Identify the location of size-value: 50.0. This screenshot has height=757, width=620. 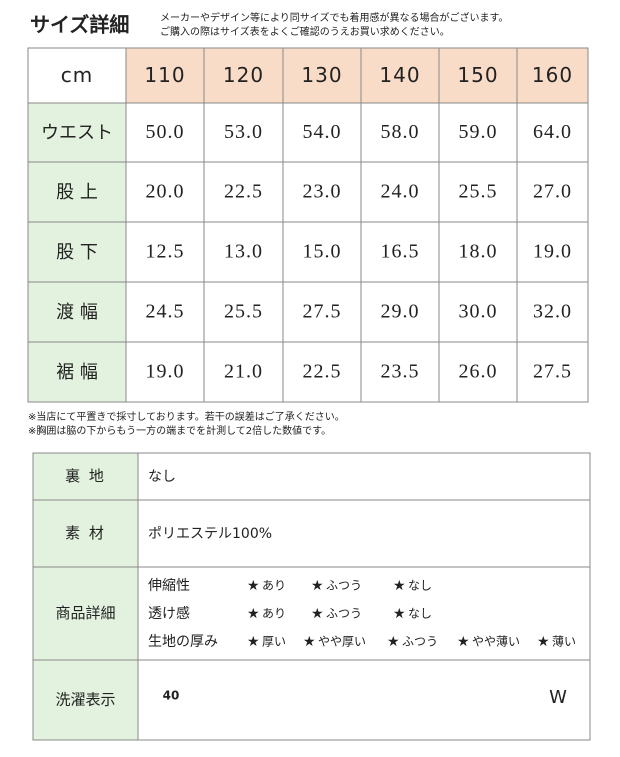
(165, 132).